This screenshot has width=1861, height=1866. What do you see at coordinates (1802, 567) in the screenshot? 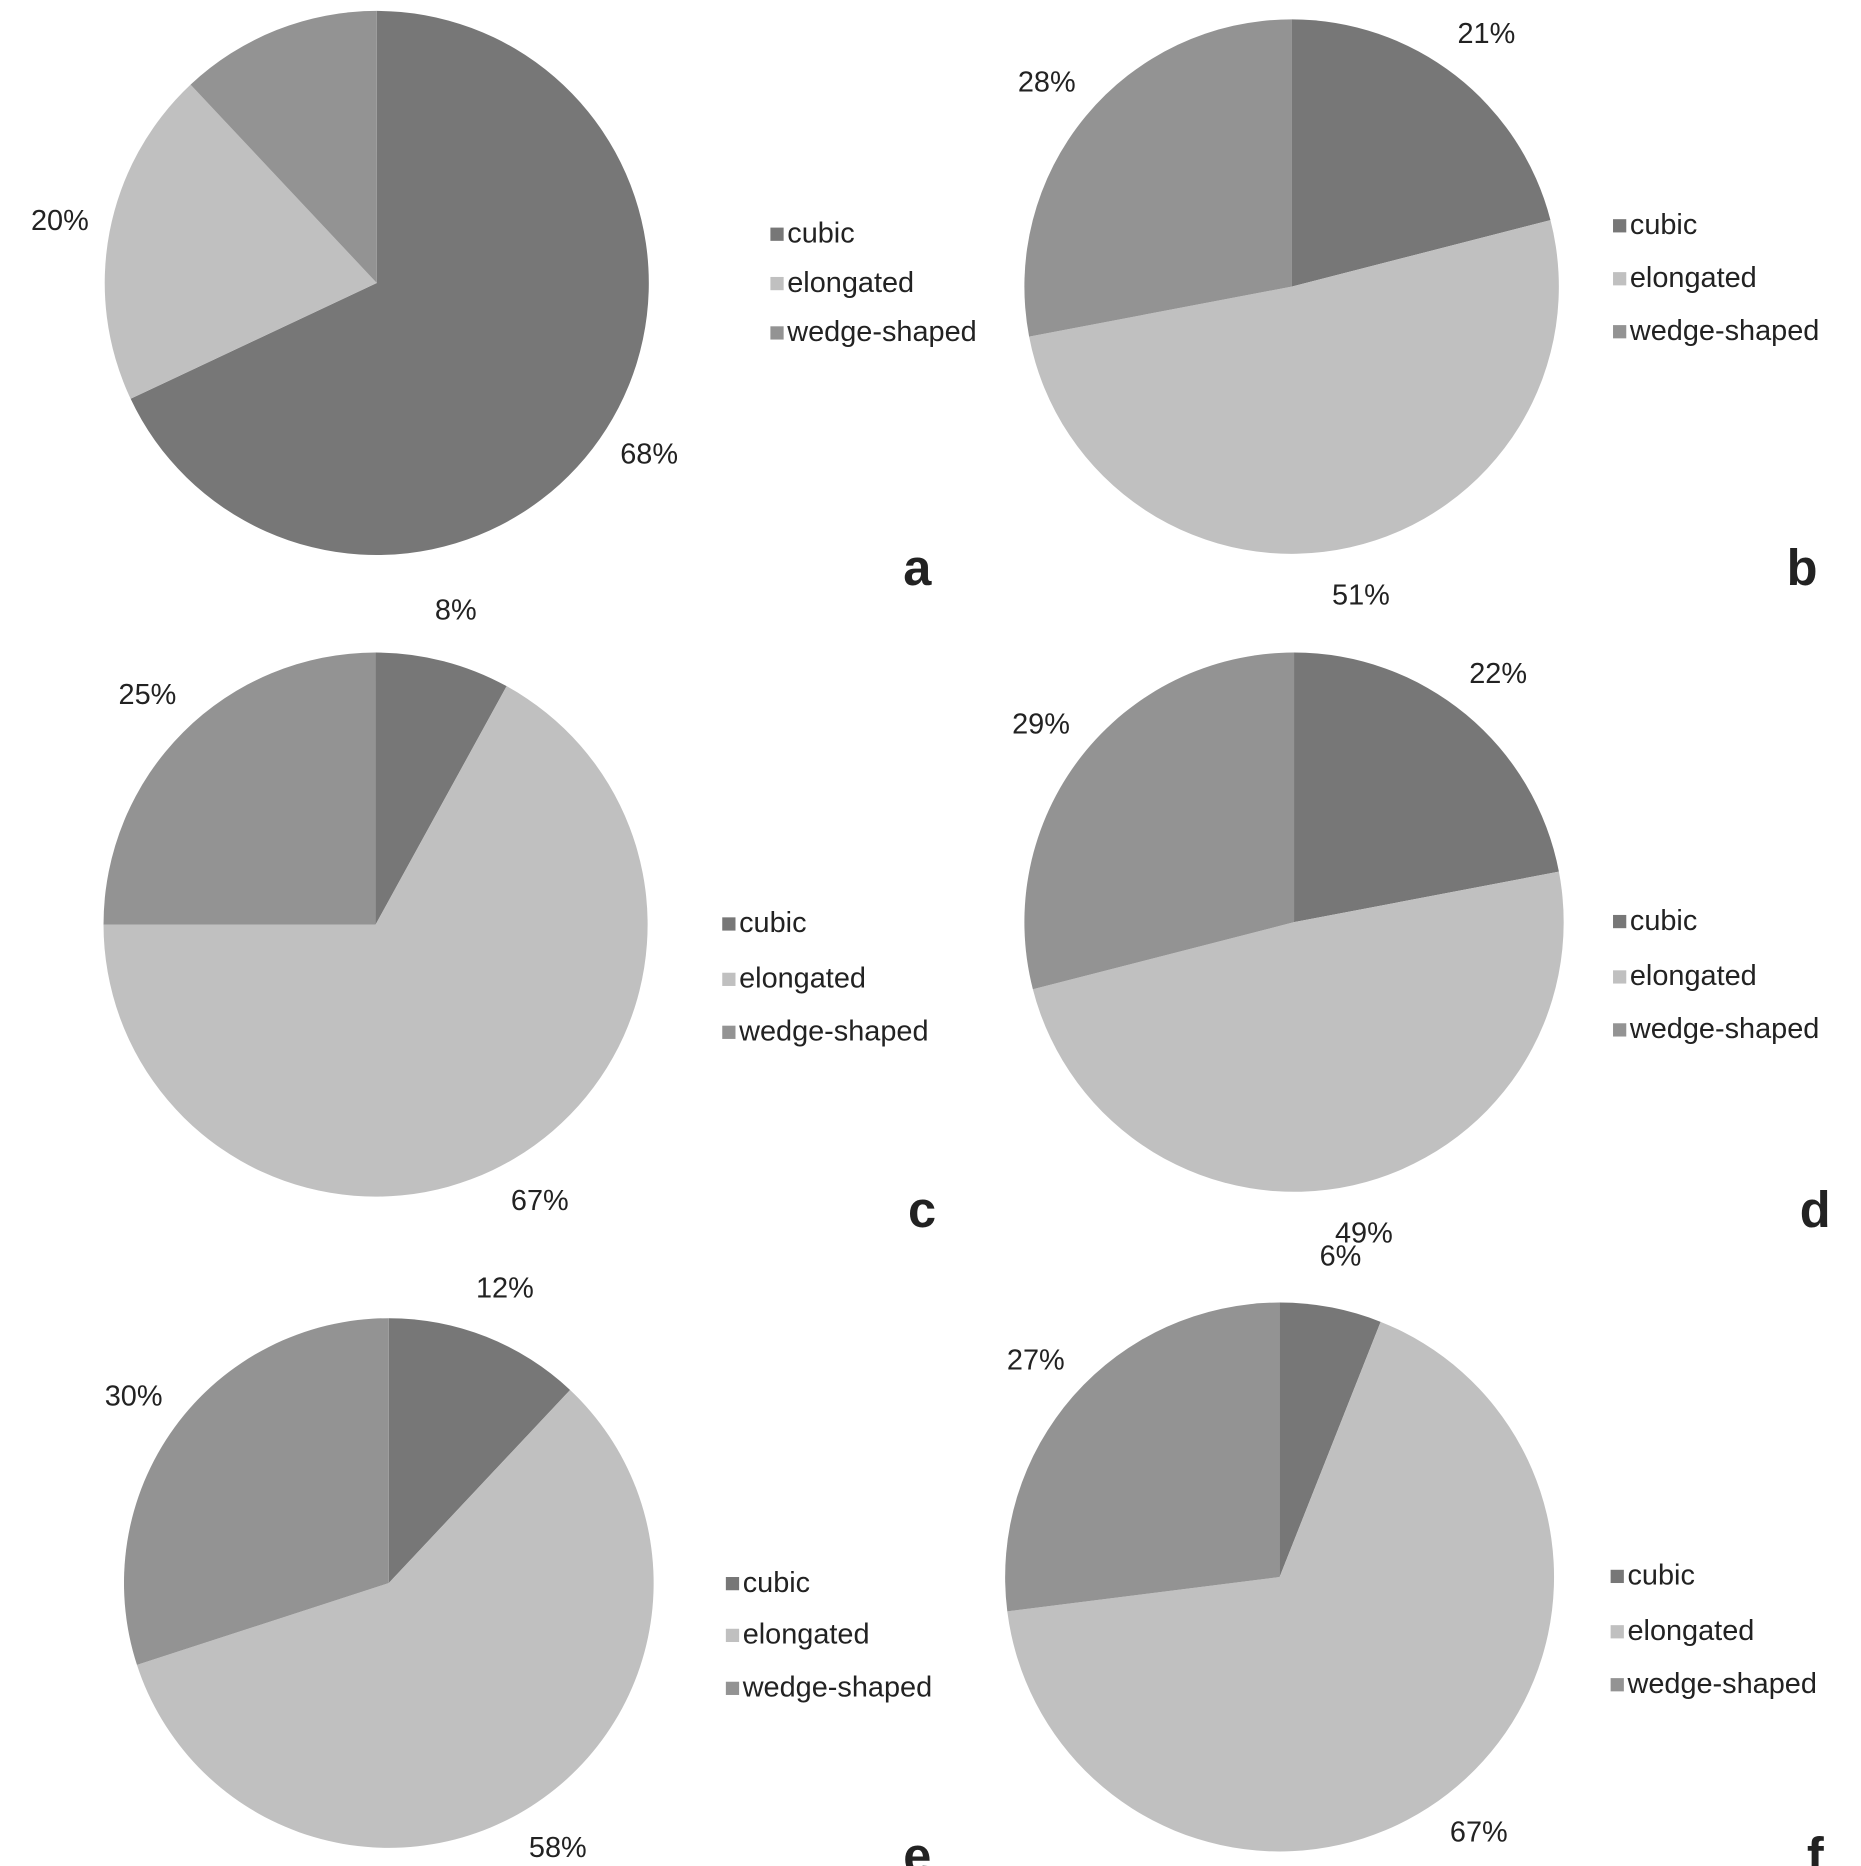
I see `panel-label: b` at bounding box center [1802, 567].